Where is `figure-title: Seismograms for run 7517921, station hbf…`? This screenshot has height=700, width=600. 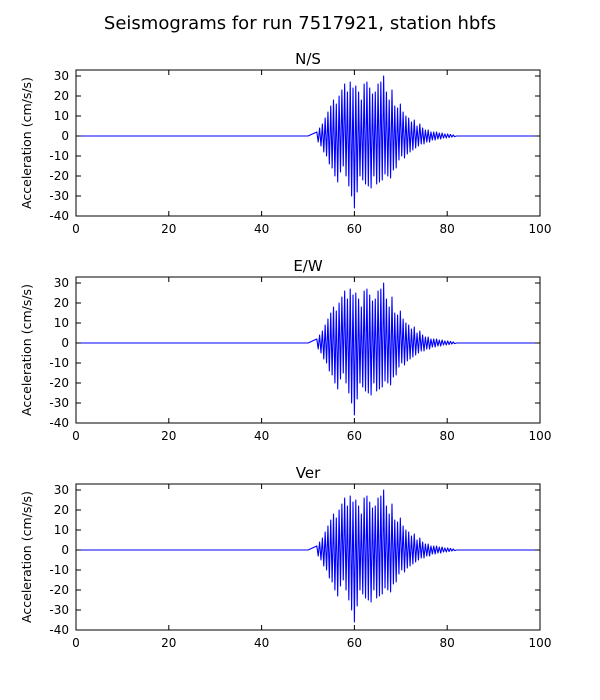
figure-title: Seismograms for run 7517921, station hbf… is located at coordinates (300, 23).